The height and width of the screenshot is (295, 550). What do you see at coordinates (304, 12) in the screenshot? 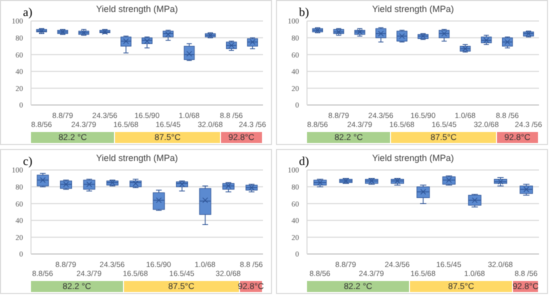
I see `text: b)` at bounding box center [304, 12].